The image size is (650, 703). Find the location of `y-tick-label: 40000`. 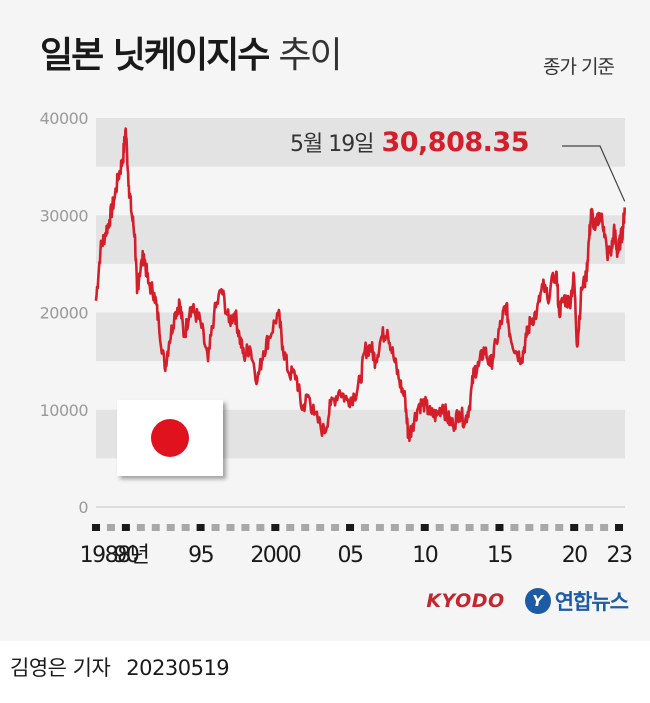

y-tick-label: 40000 is located at coordinates (64, 118).